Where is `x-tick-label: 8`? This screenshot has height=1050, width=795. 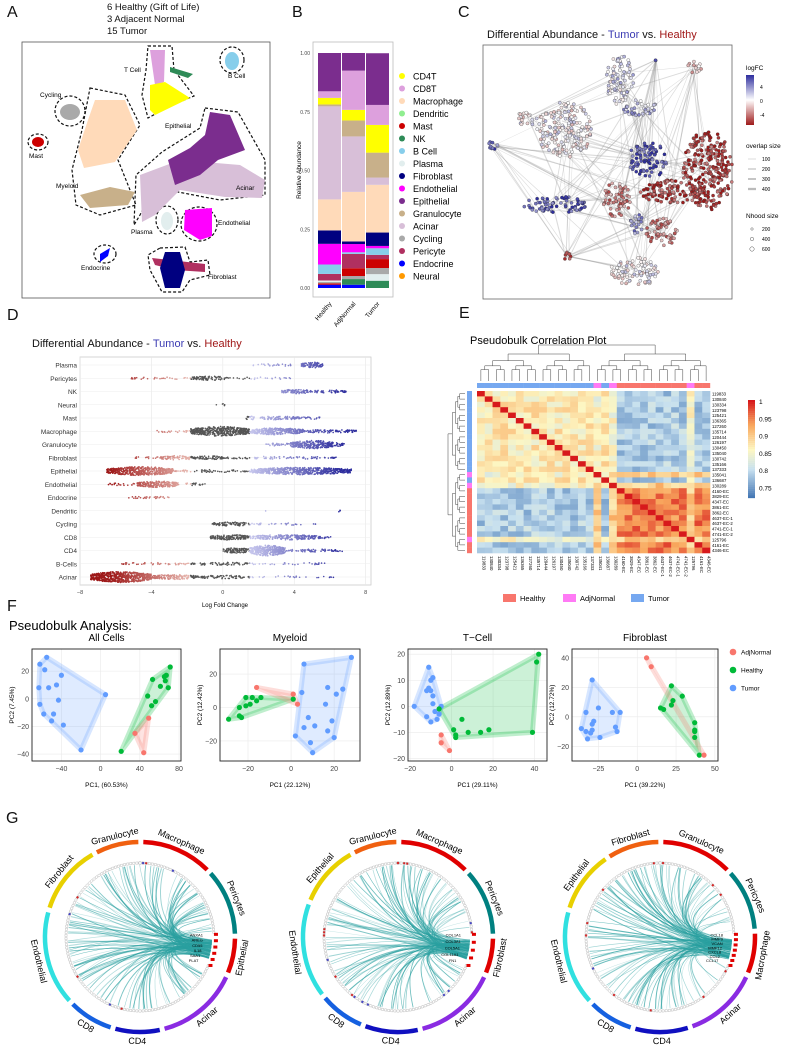 x-tick-label: 8 is located at coordinates (365, 593).